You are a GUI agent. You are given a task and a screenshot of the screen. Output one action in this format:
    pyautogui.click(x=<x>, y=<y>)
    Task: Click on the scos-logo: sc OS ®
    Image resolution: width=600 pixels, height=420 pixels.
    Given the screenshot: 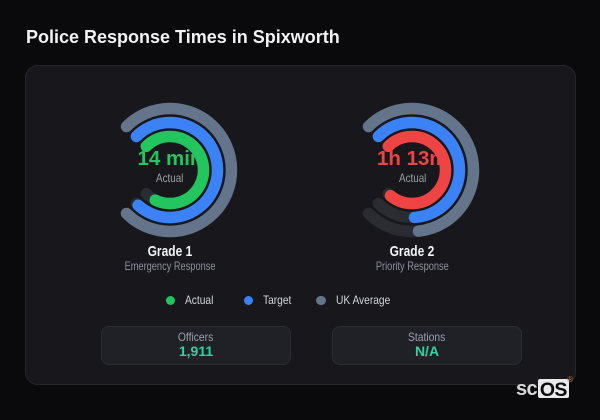 What is the action you would take?
    pyautogui.click(x=544, y=388)
    